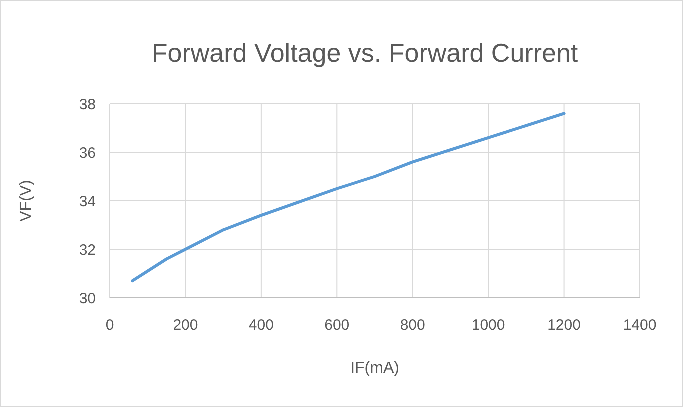 The width and height of the screenshot is (683, 407). I want to click on x-tick-label: 1000, so click(489, 325).